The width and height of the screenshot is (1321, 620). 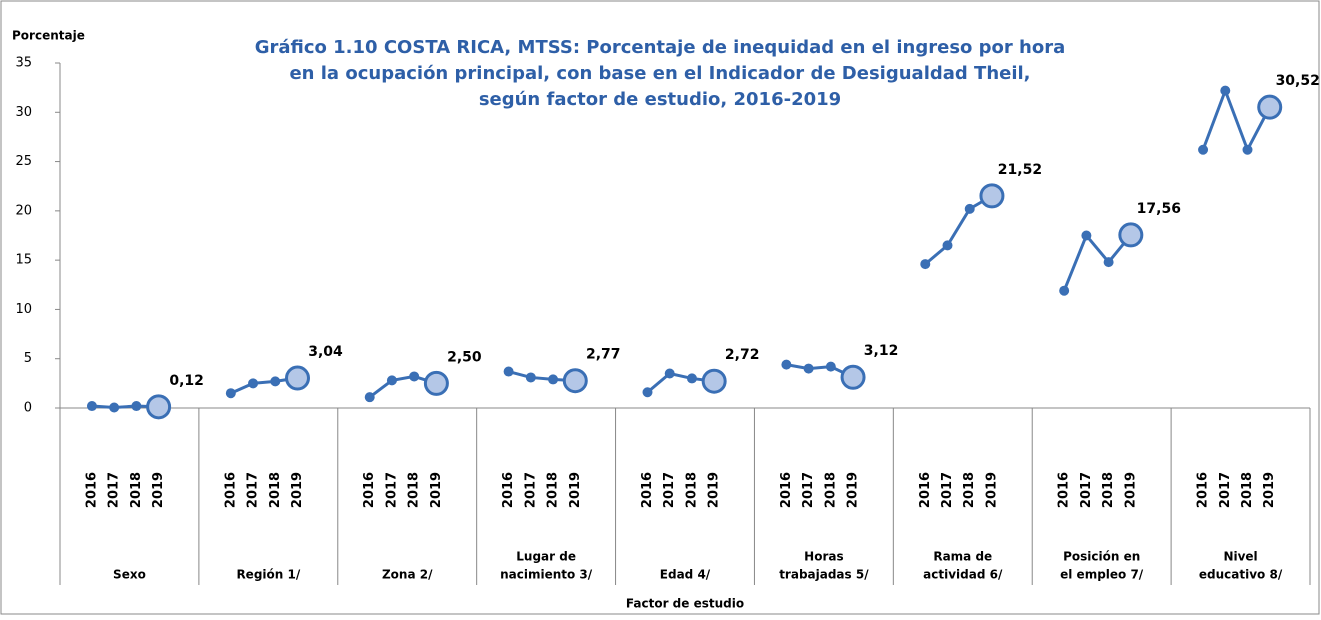 I want to click on group-label: Edad 4/, so click(x=685, y=575).